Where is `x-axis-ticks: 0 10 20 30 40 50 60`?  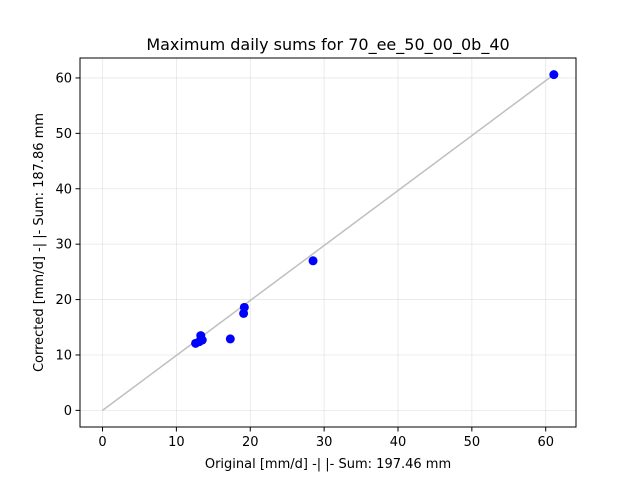 x-axis-ticks: 0 10 20 30 40 50 60 is located at coordinates (326, 438).